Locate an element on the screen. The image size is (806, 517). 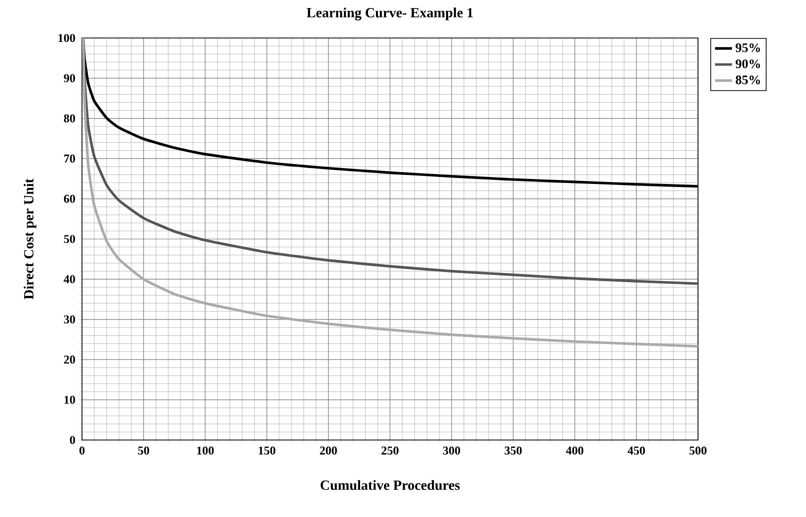
x-tick-label: 450 is located at coordinates (636, 450).